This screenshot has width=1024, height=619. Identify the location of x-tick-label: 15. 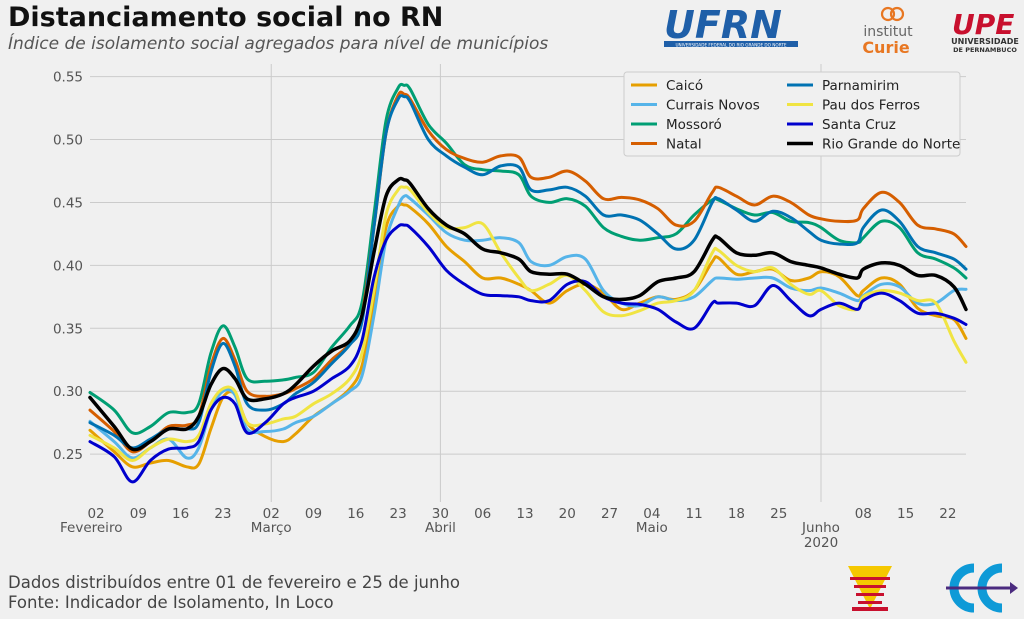
(905, 514).